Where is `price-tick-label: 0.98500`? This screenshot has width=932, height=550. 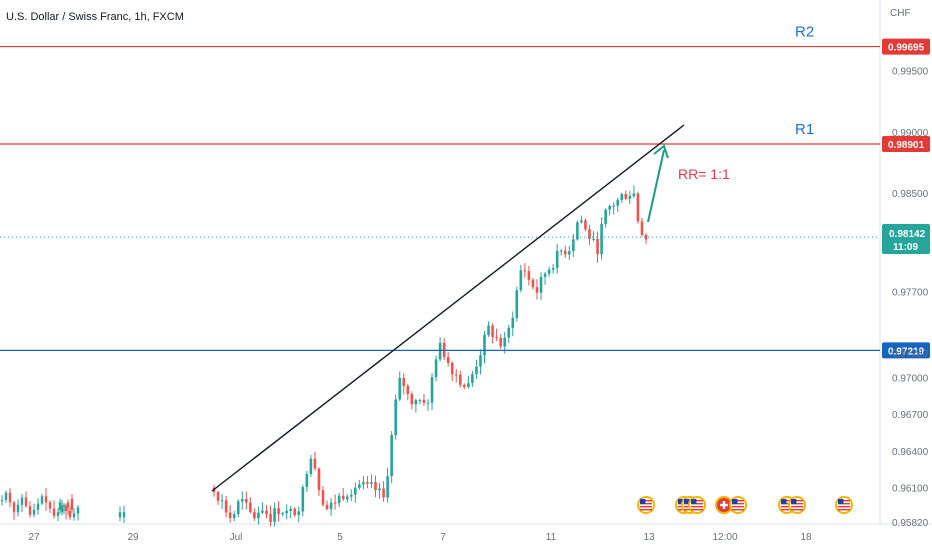
price-tick-label: 0.98500 is located at coordinates (910, 194).